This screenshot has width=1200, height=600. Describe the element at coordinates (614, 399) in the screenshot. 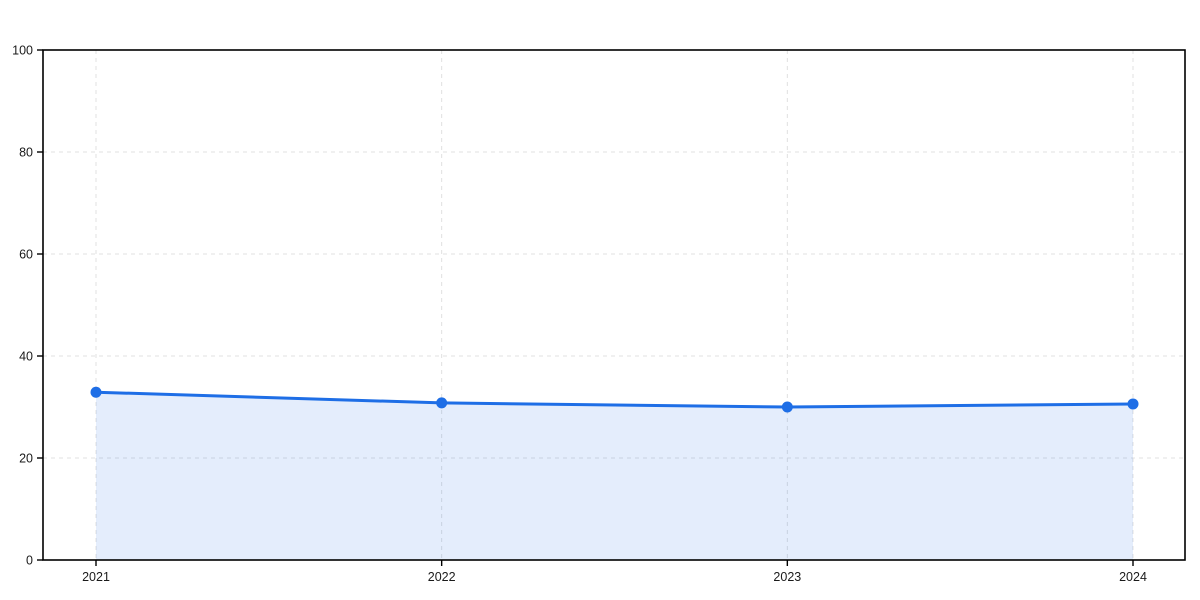

I see `trend-line` at that location.